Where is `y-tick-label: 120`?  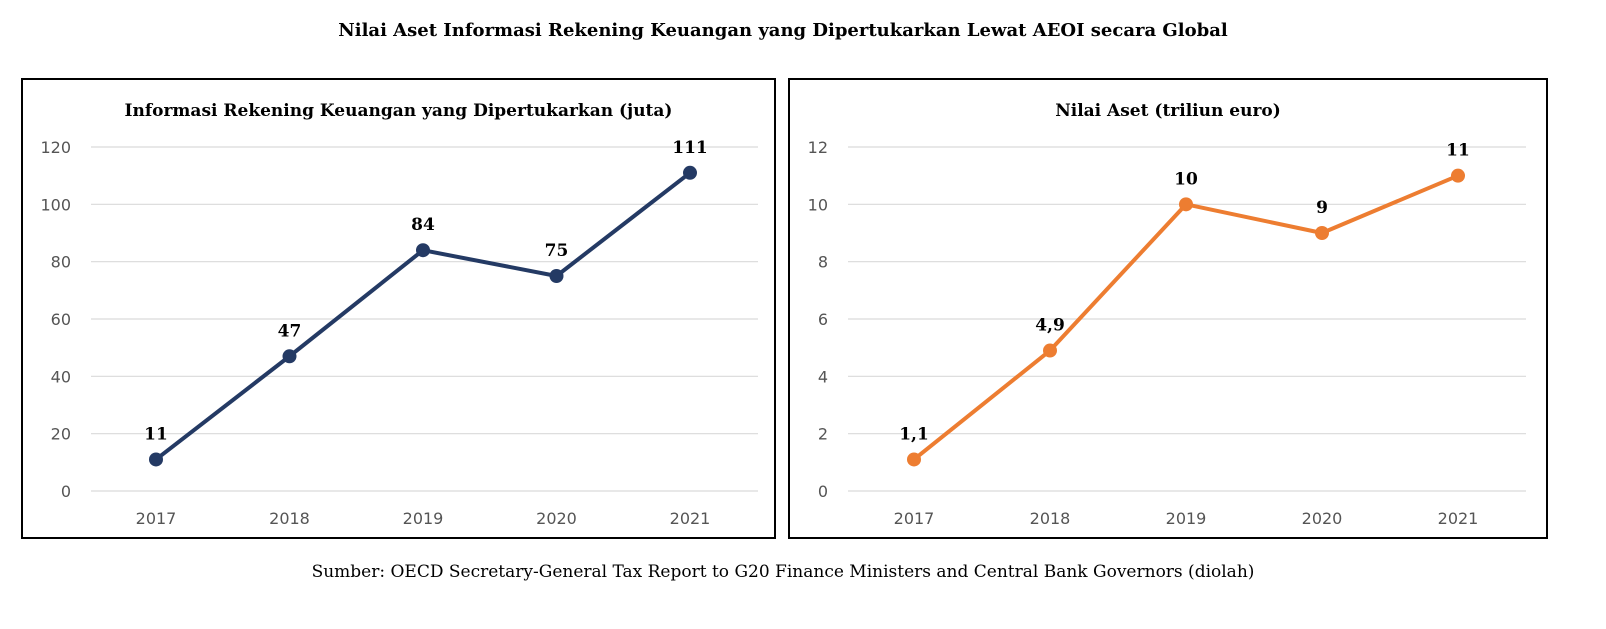
y-tick-label: 120 is located at coordinates (55, 147).